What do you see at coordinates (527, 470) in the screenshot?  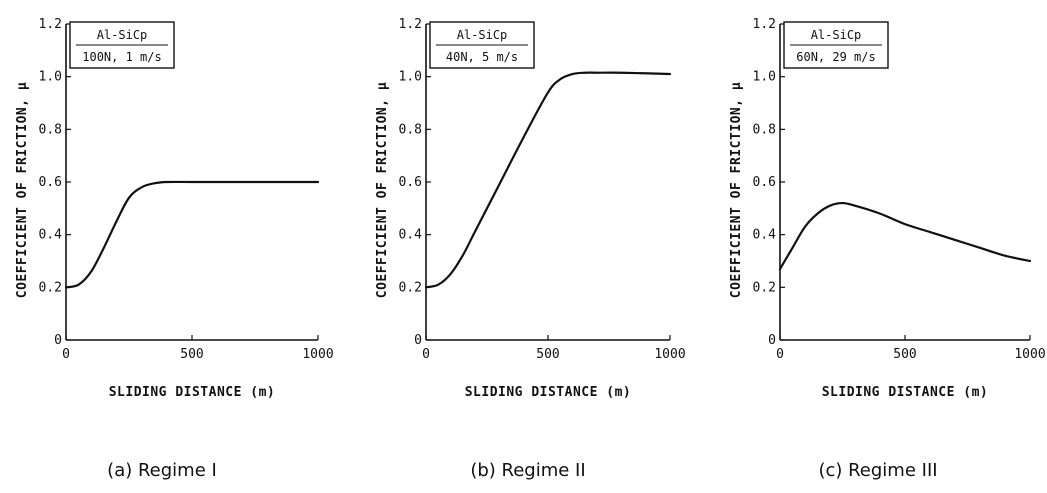 I see `panel-caption: (b) Regime II` at bounding box center [527, 470].